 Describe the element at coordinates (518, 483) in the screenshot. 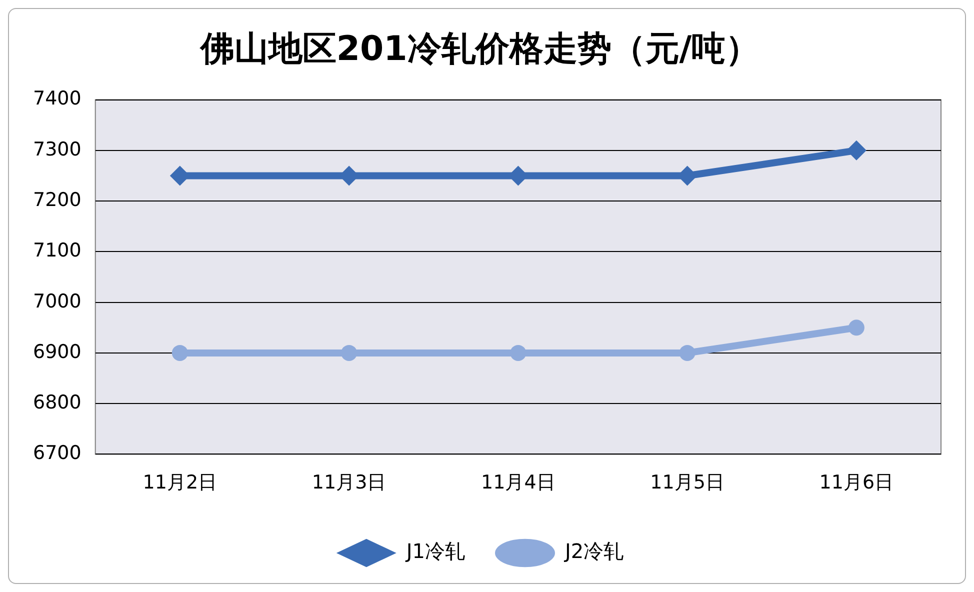

I see `x-tick-label: 11月4日` at that location.